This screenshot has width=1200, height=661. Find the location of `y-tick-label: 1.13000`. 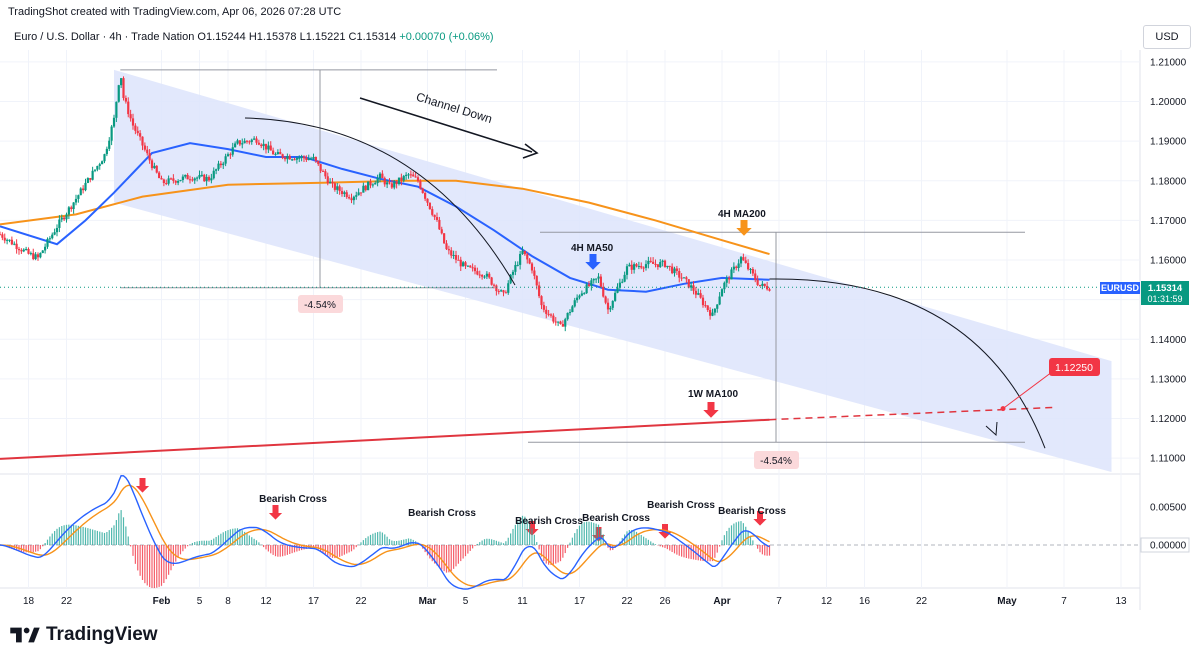

y-tick-label: 1.13000 is located at coordinates (1168, 379).